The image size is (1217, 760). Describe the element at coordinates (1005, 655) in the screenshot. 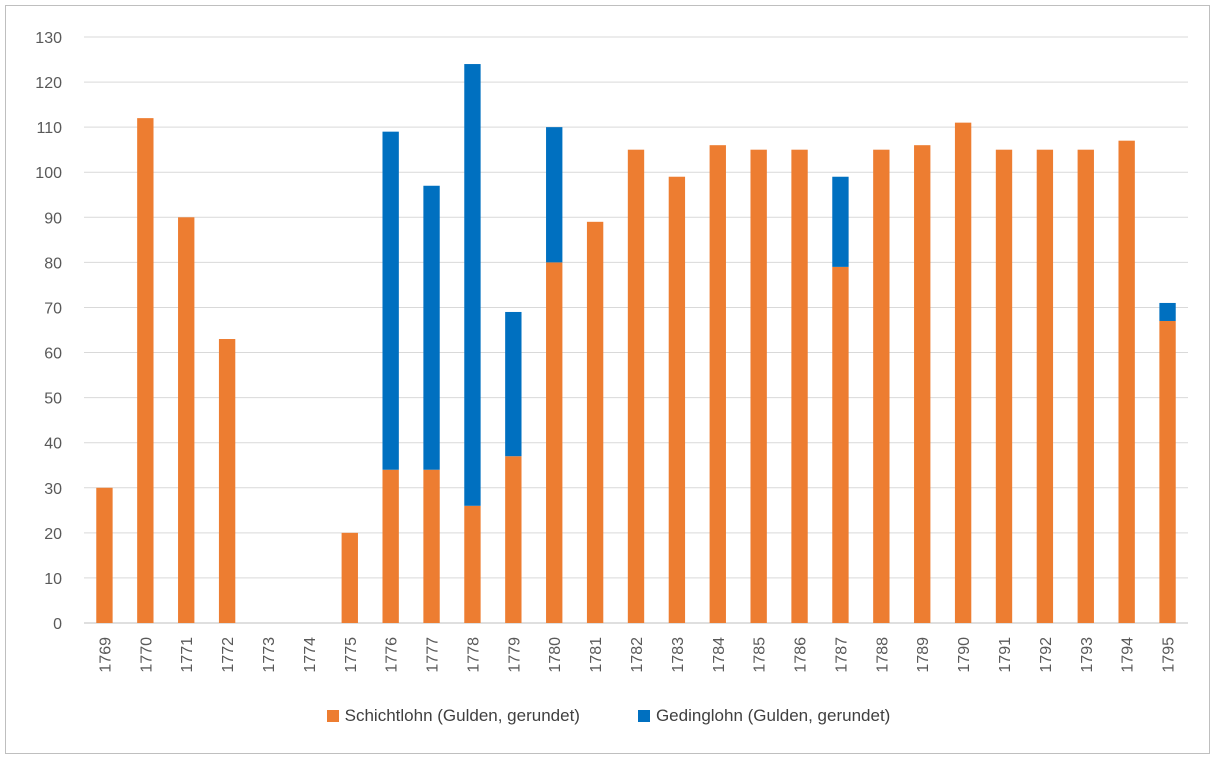

I see `x-tick-label: 1791` at that location.